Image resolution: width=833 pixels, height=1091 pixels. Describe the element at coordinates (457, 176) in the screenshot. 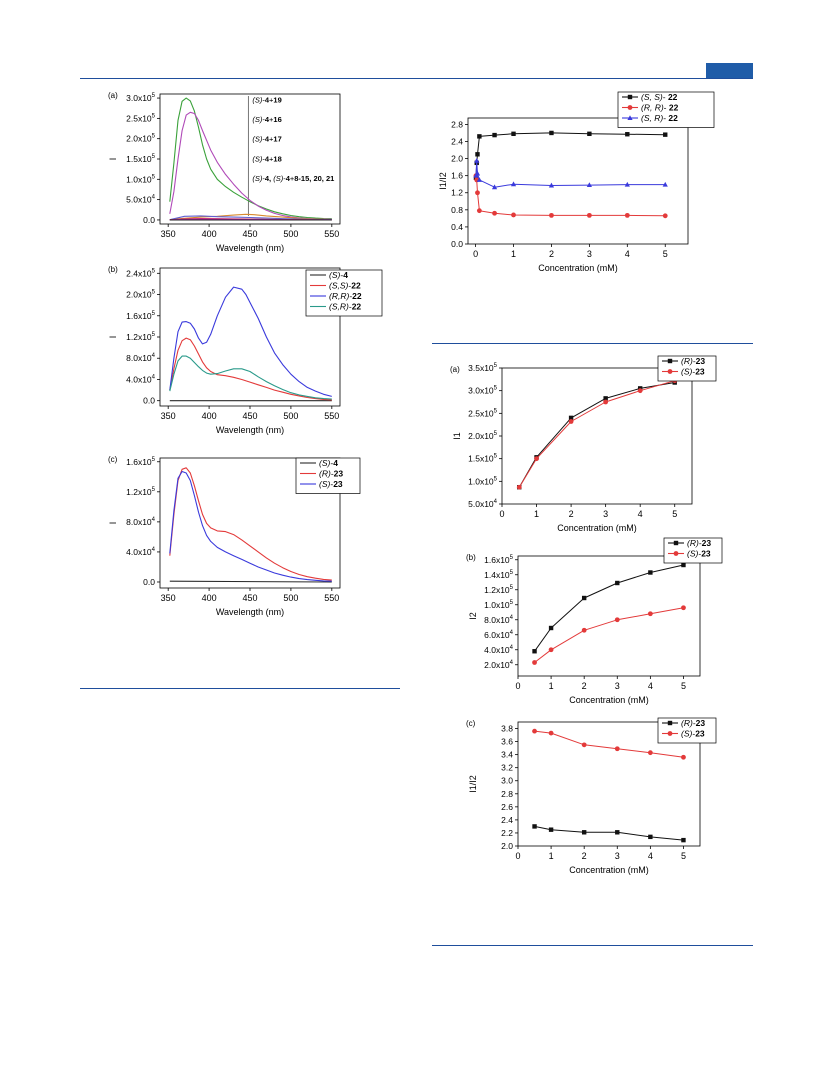

I see `y-tick-label: 1.6` at that location.